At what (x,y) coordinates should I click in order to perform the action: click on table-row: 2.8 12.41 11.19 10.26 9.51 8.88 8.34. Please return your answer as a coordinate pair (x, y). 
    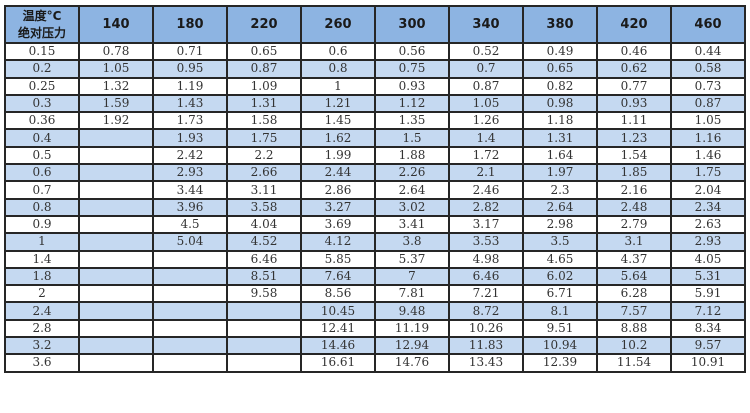
    Looking at the image, I should click on (375, 328).